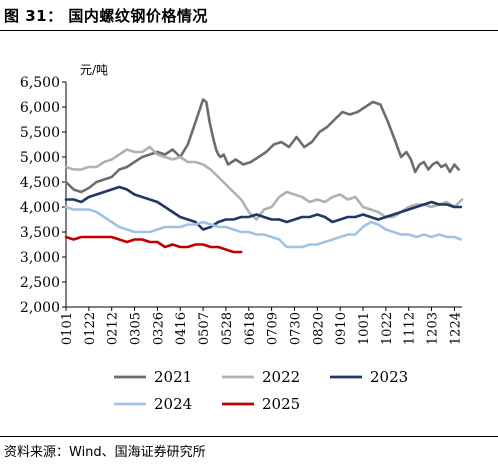 The image size is (498, 465). Describe the element at coordinates (181, 328) in the screenshot. I see `x-tick-label: 0416` at that location.